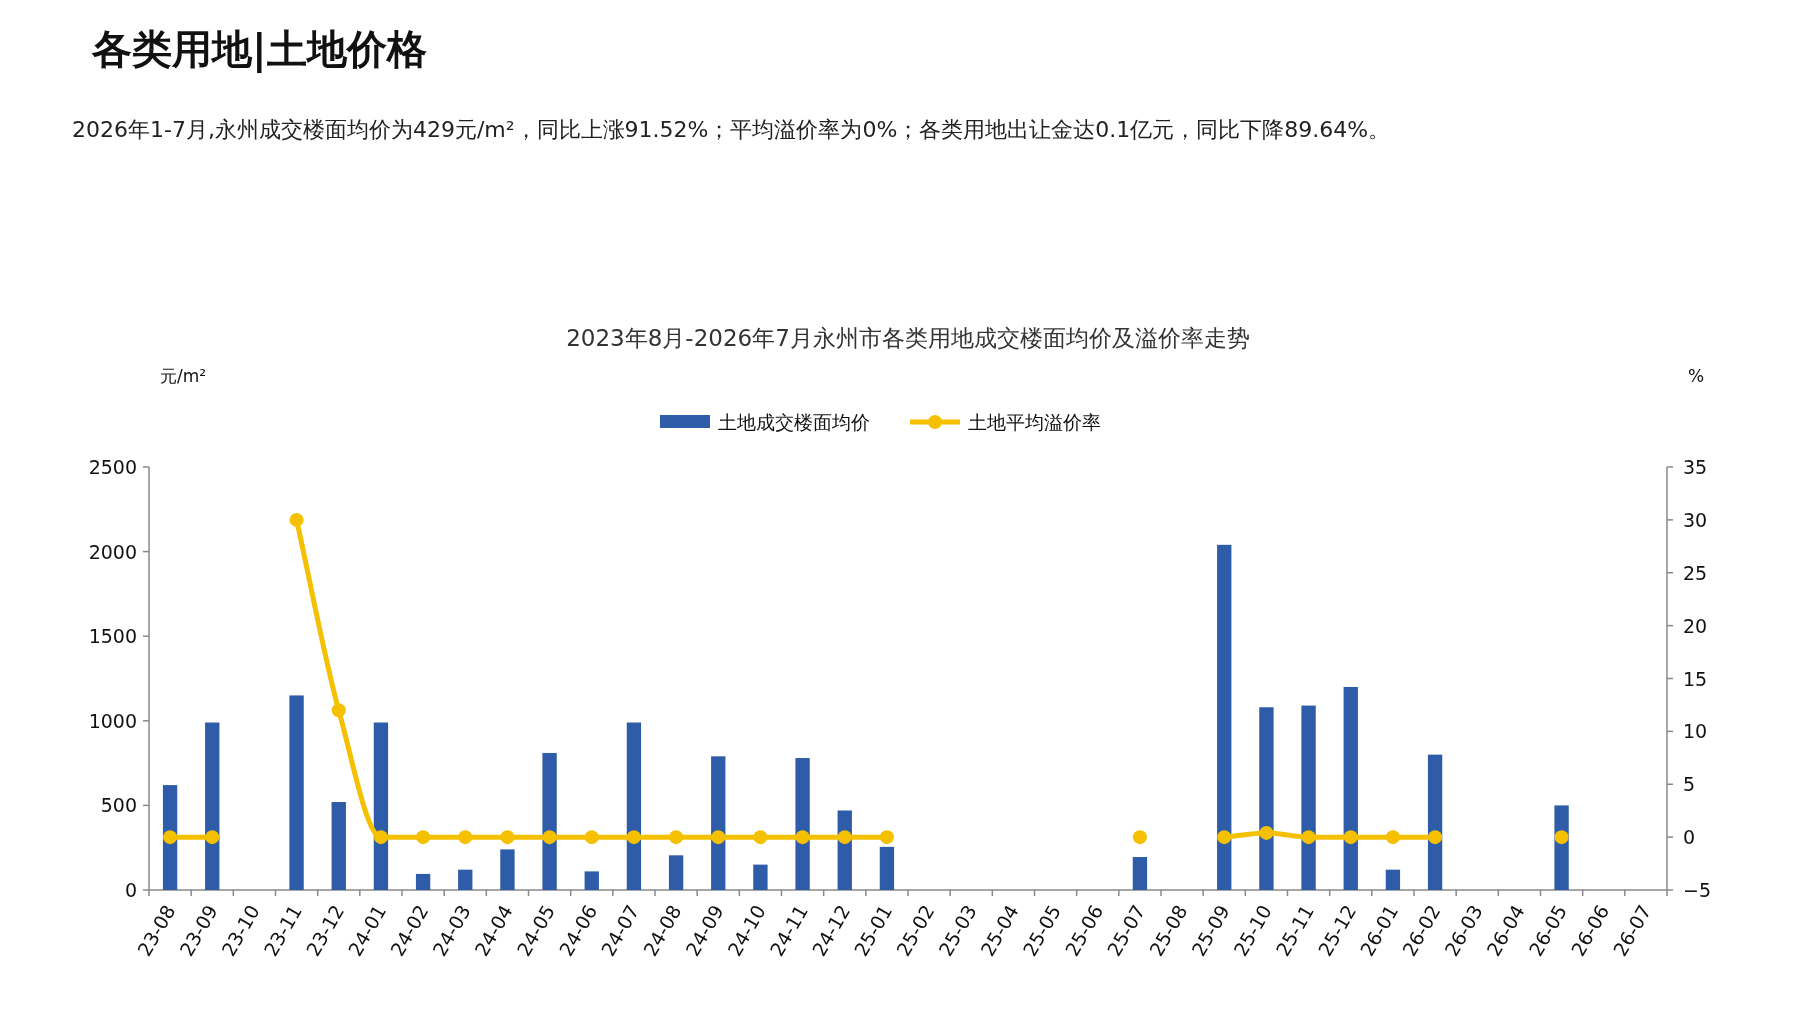  Describe the element at coordinates (1689, 784) in the screenshot. I see `y2-tick-label: 5` at that location.